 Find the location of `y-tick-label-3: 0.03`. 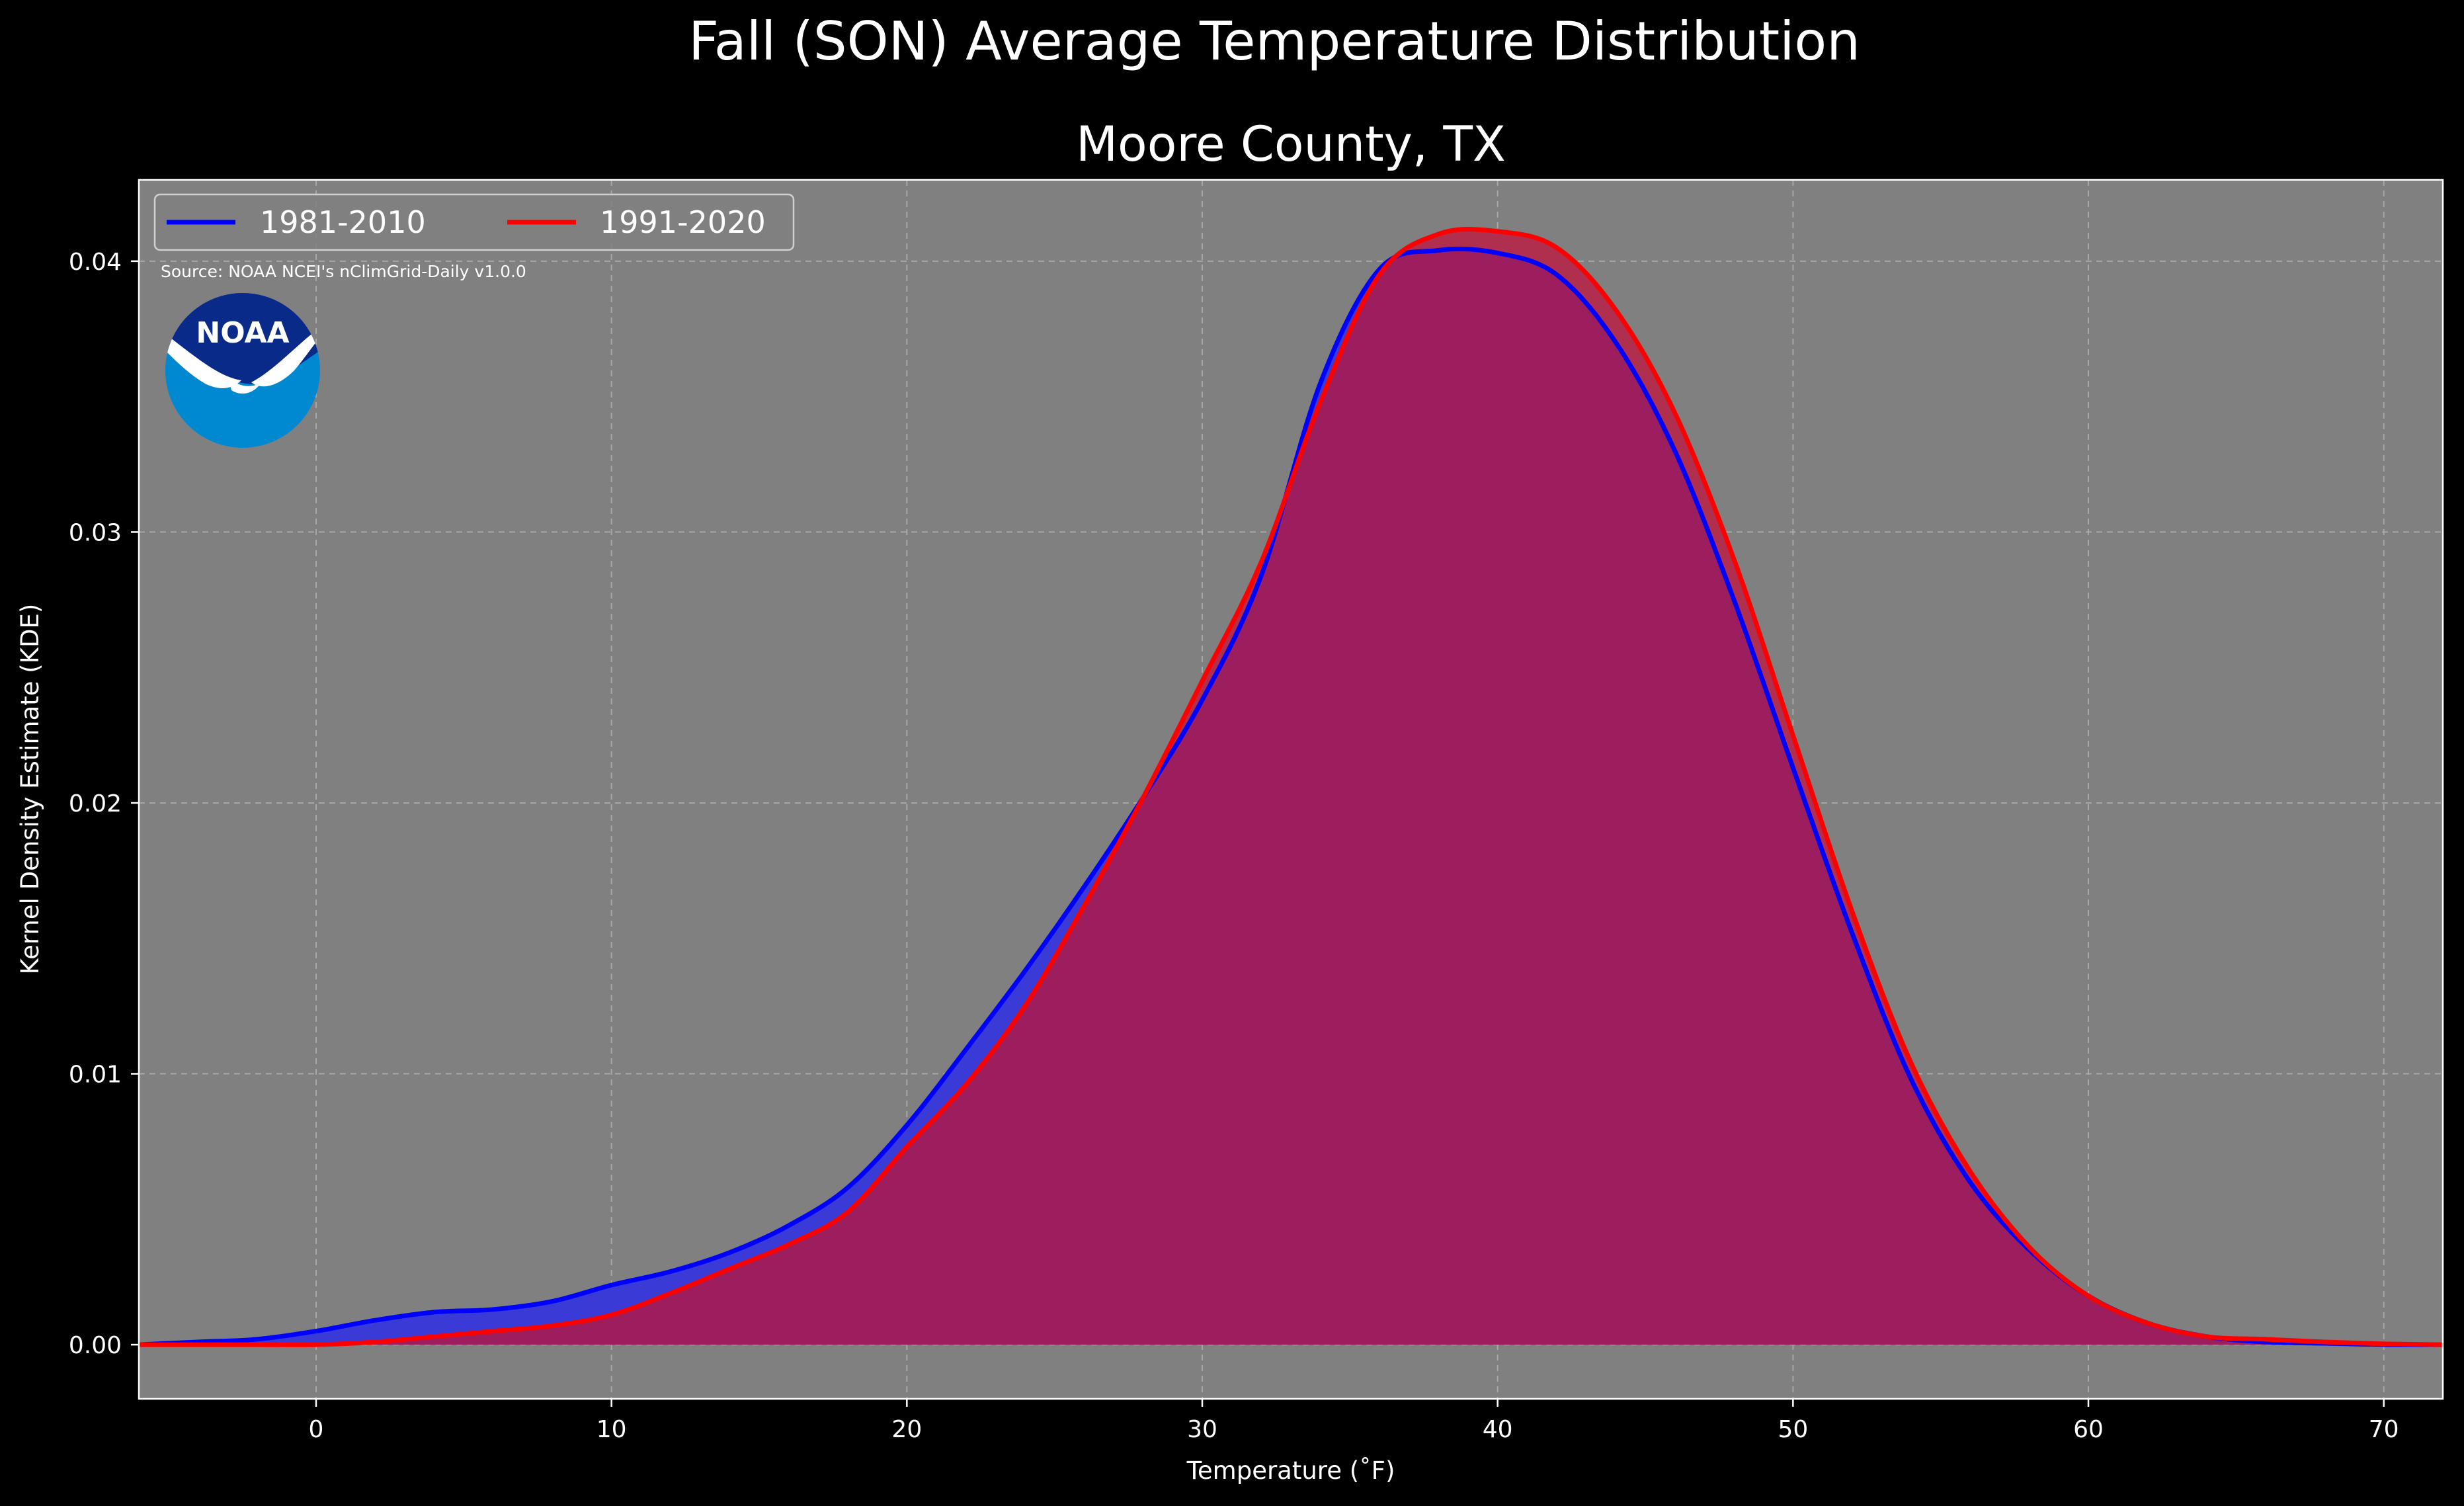

y-tick-label-3: 0.03 is located at coordinates (96, 532).